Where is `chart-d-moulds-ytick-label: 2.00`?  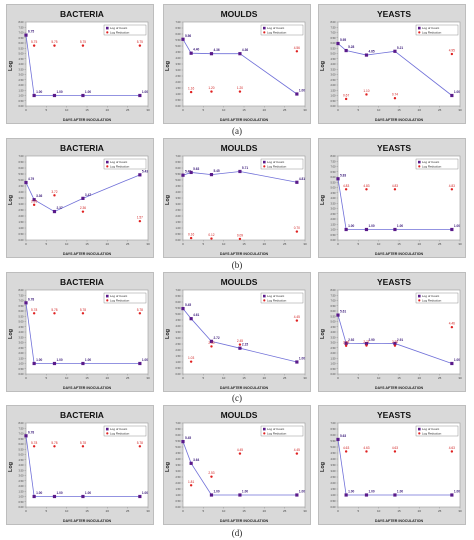 chart-d-moulds-ytick-label: 2.00 is located at coordinates (178, 483).